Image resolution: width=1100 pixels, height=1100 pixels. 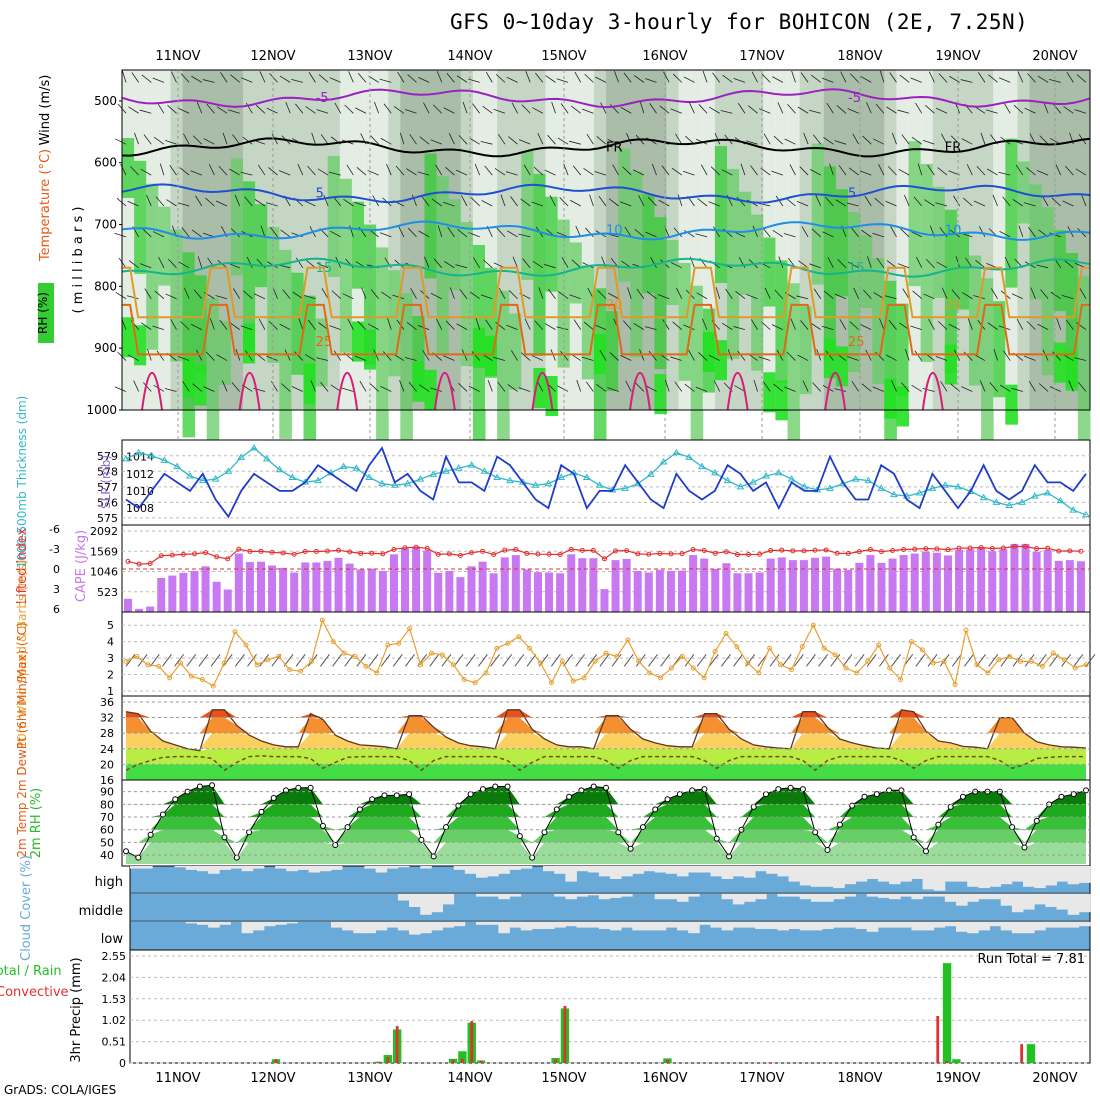 What do you see at coordinates (320, 194) in the screenshot?
I see `isotherm-label: 5` at bounding box center [320, 194].